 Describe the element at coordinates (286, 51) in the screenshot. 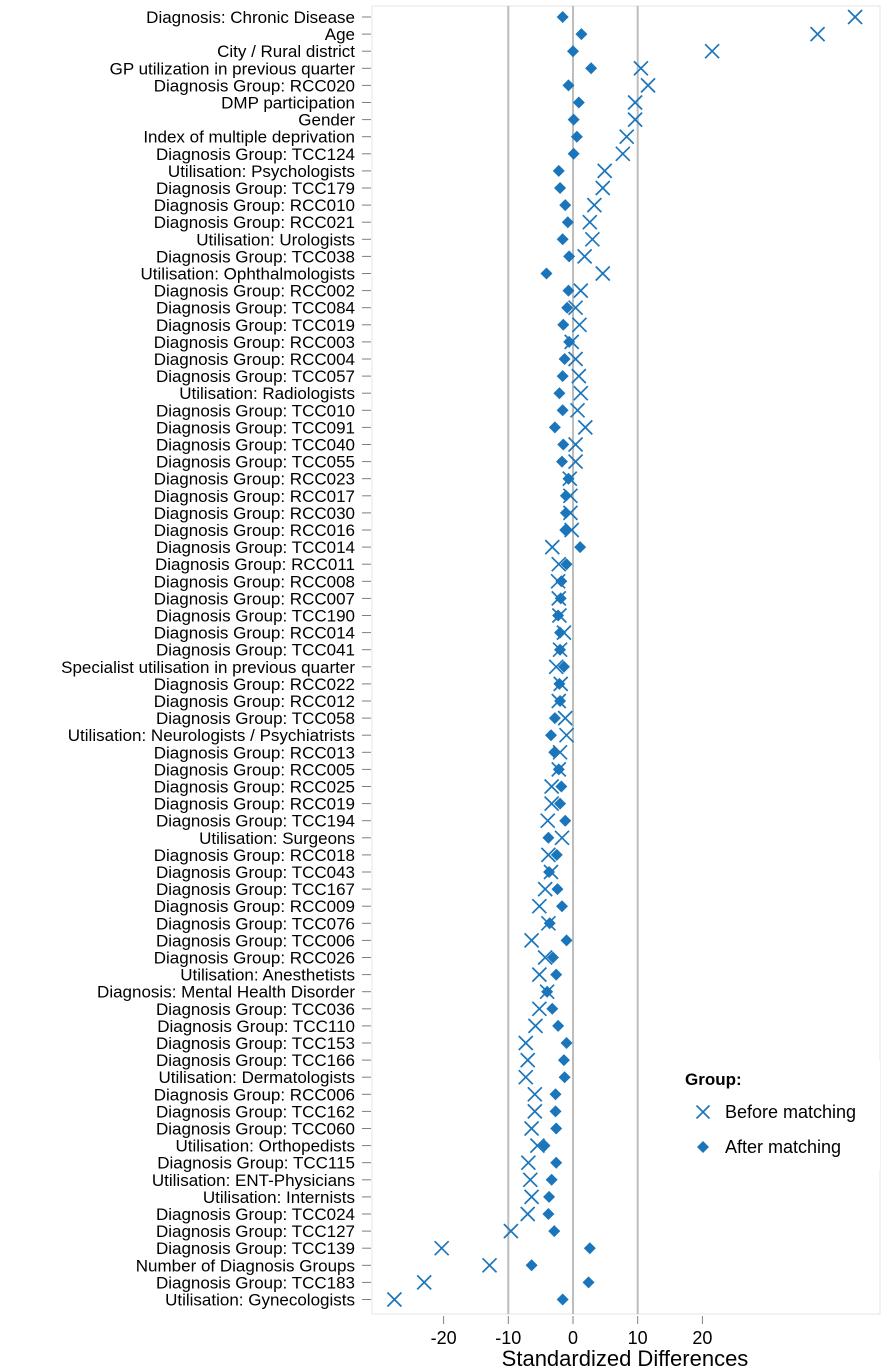

I see `y-axis-label: City / Rural district` at that location.